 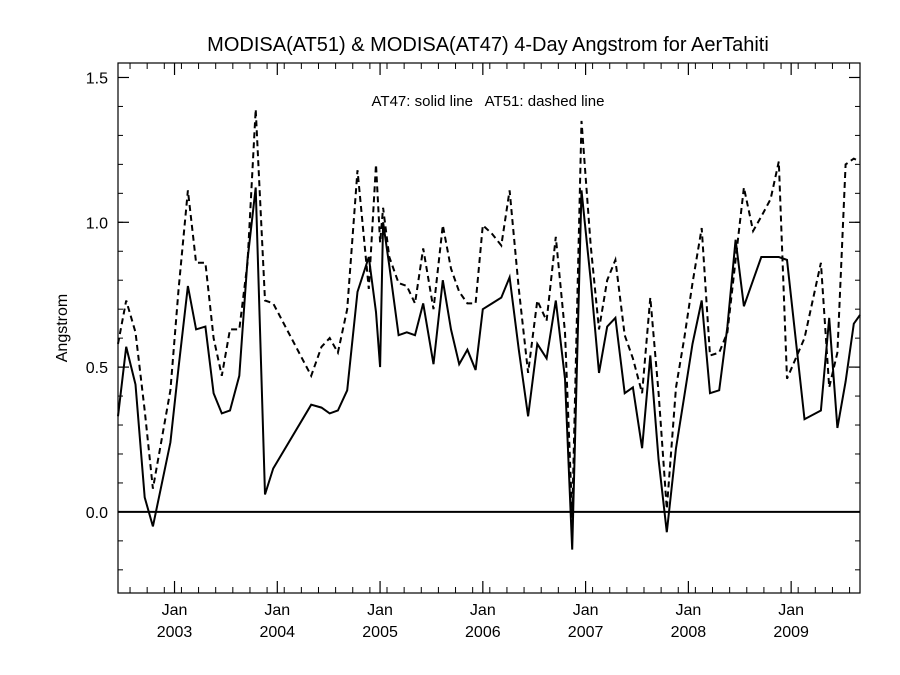 What do you see at coordinates (277, 632) in the screenshot?
I see `x-tick-year-label: 2004` at bounding box center [277, 632].